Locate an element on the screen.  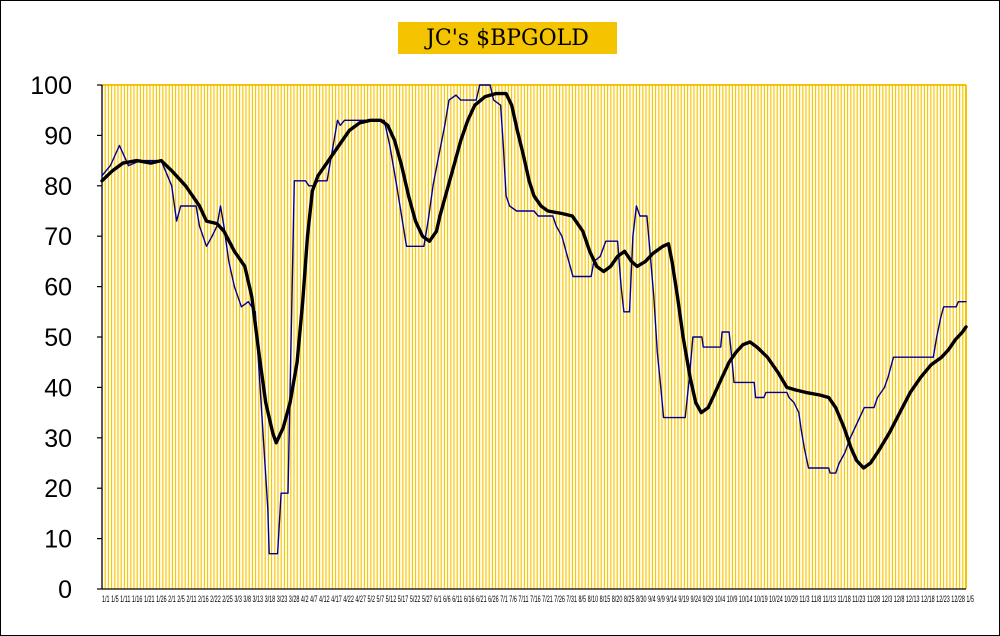
y-axis-ticks: 0 10 20 30 40 50 60 70 80 90 100 is located at coordinates (66, 338).